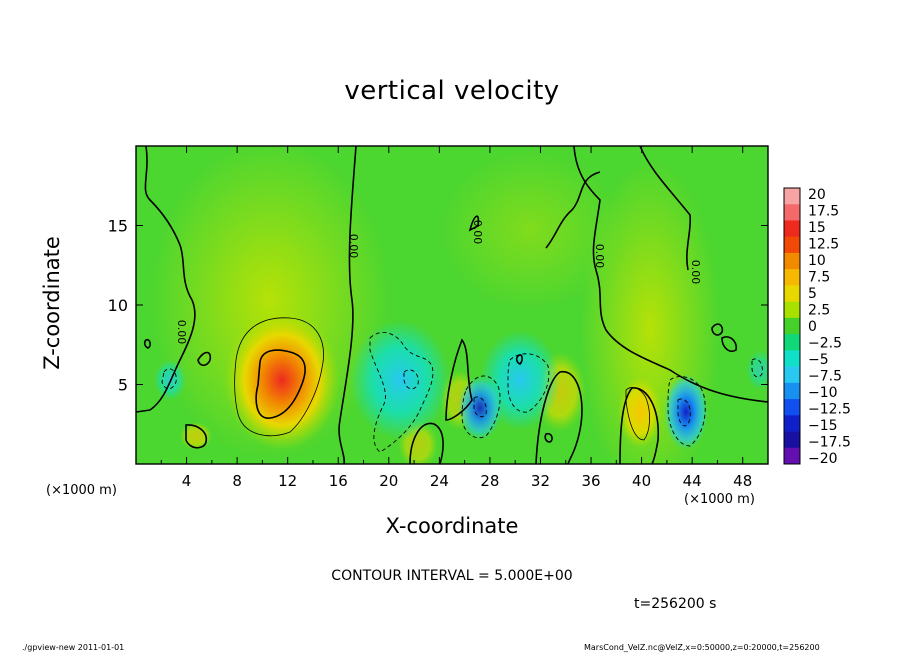 The height and width of the screenshot is (654, 904). What do you see at coordinates (641, 481) in the screenshot?
I see `x-tick-label: 40` at bounding box center [641, 481].